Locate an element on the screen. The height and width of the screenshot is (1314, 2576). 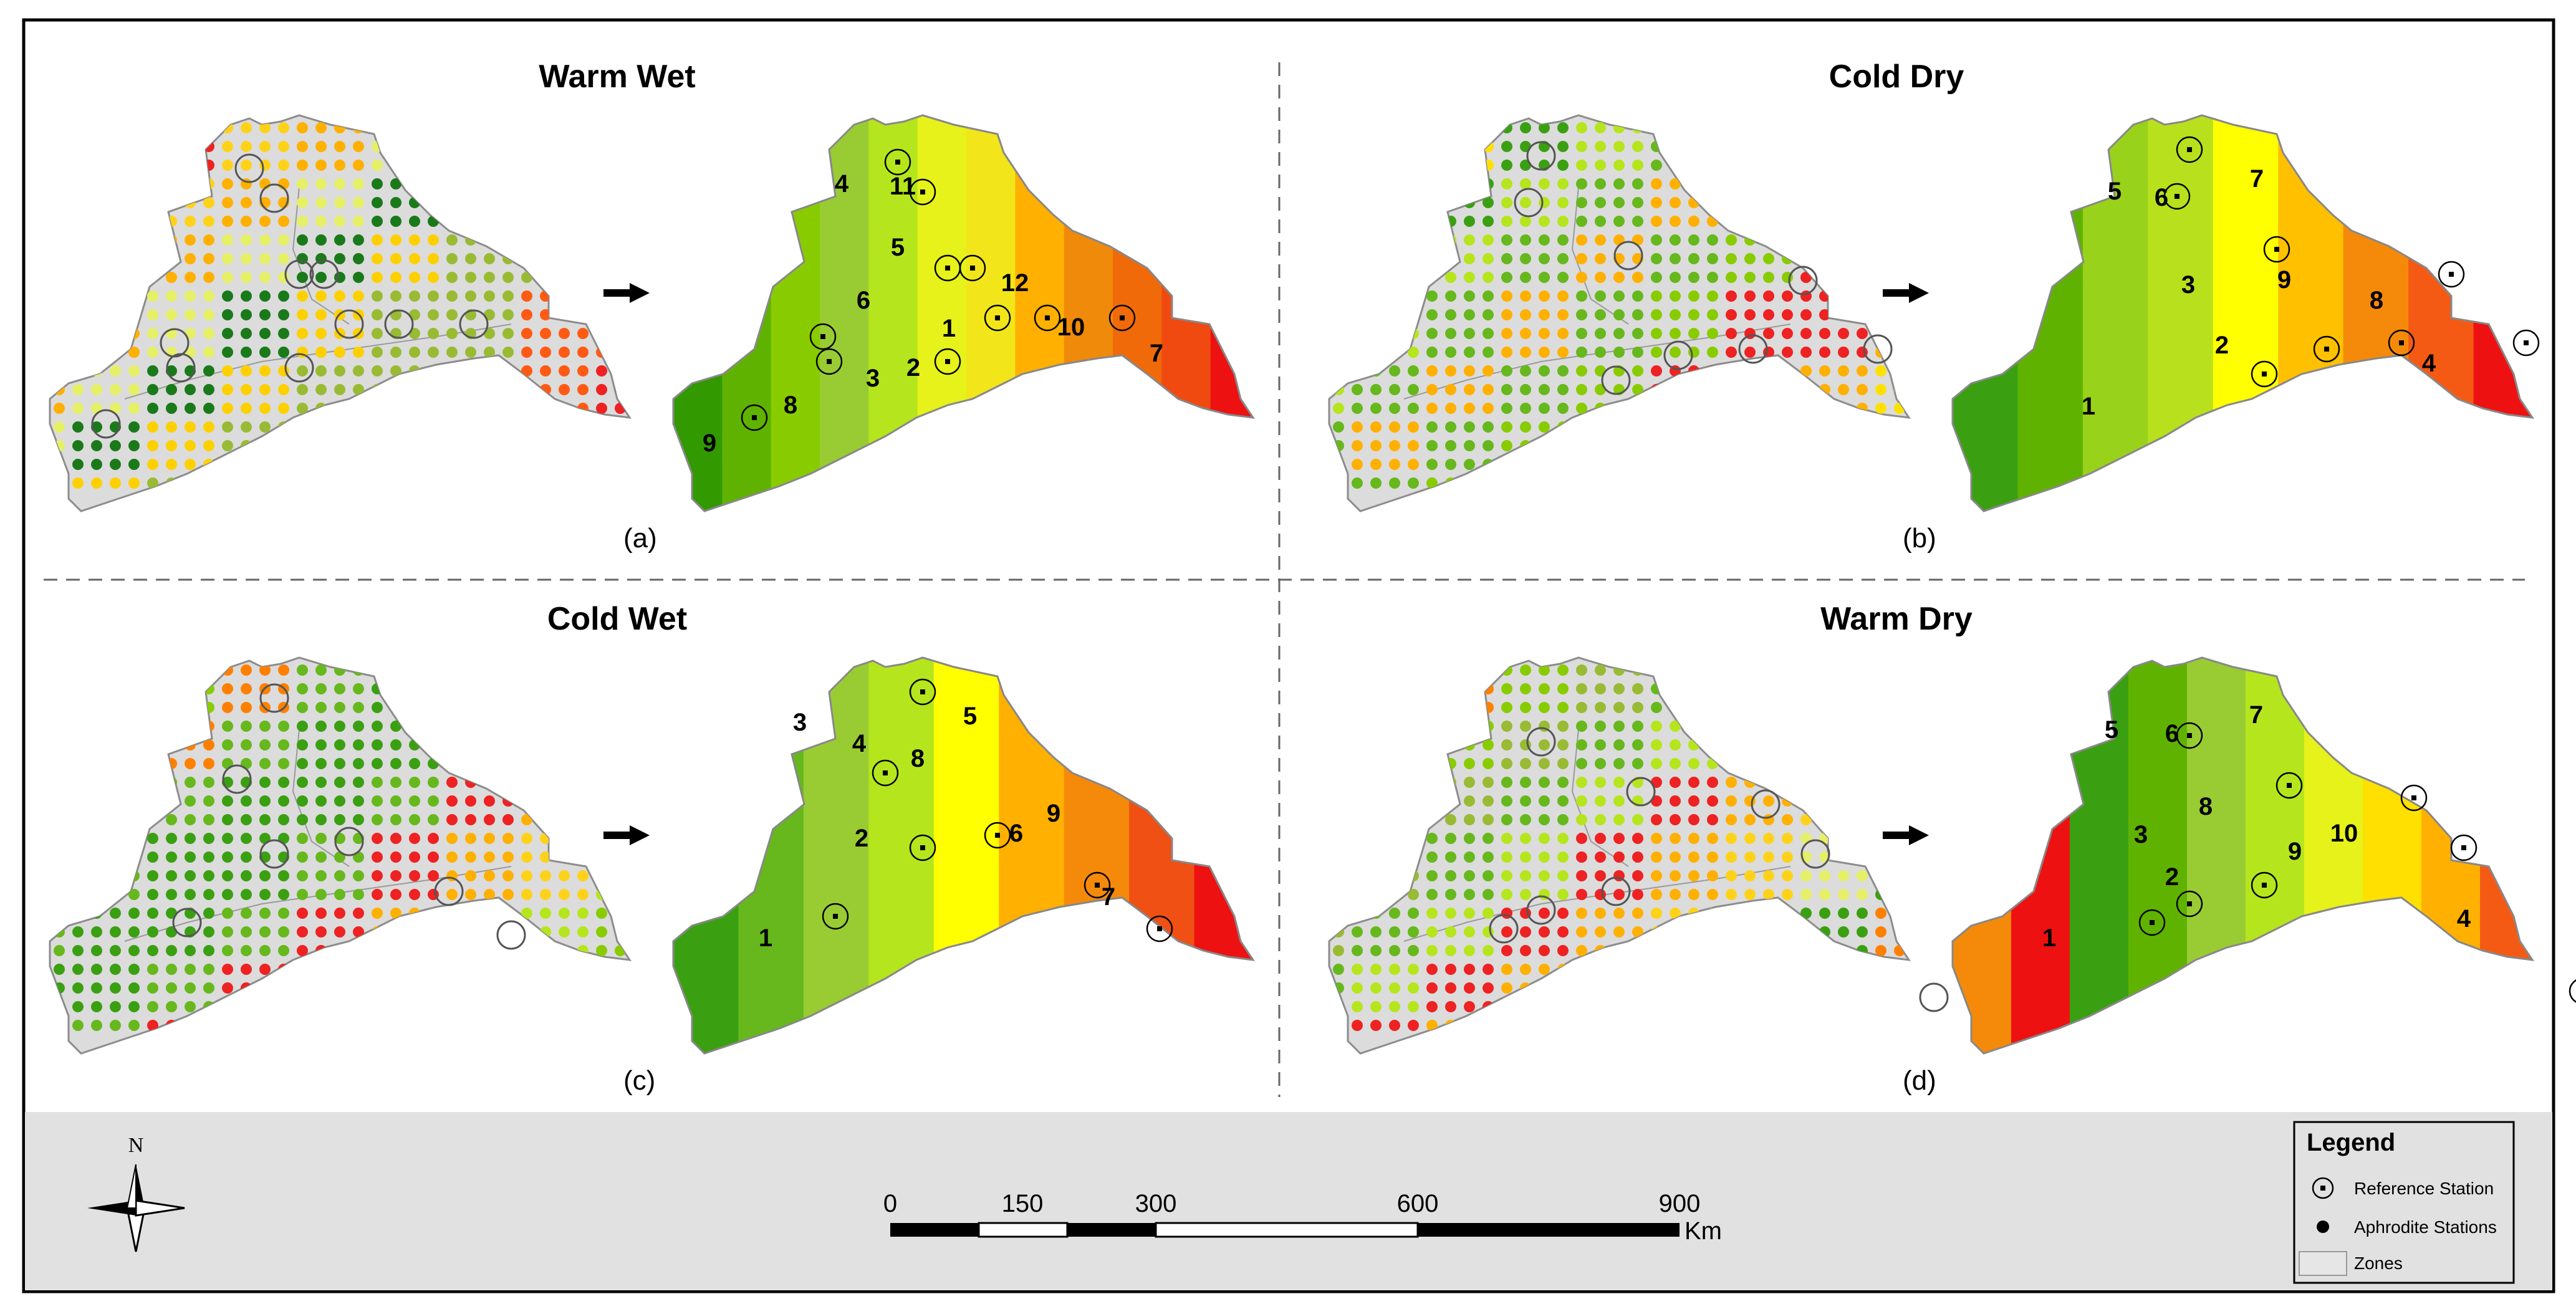
aphrodite-station-icon is located at coordinates (2323, 1226).